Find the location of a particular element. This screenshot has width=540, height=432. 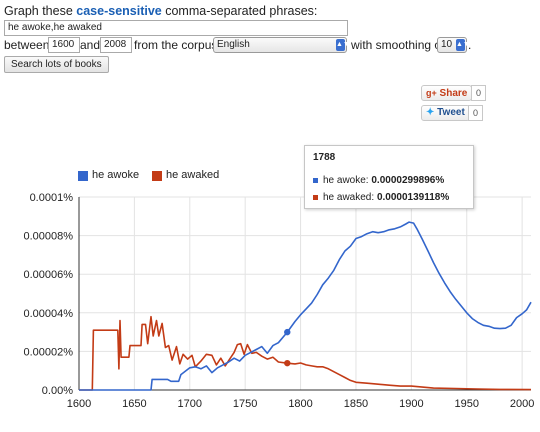

query-input: he awoke,he awaked is located at coordinates (176, 28).